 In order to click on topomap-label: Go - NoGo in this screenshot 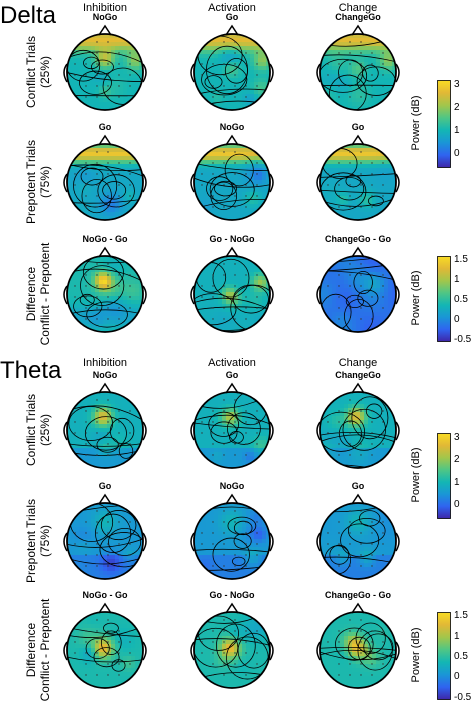, I will do `click(232, 239)`.